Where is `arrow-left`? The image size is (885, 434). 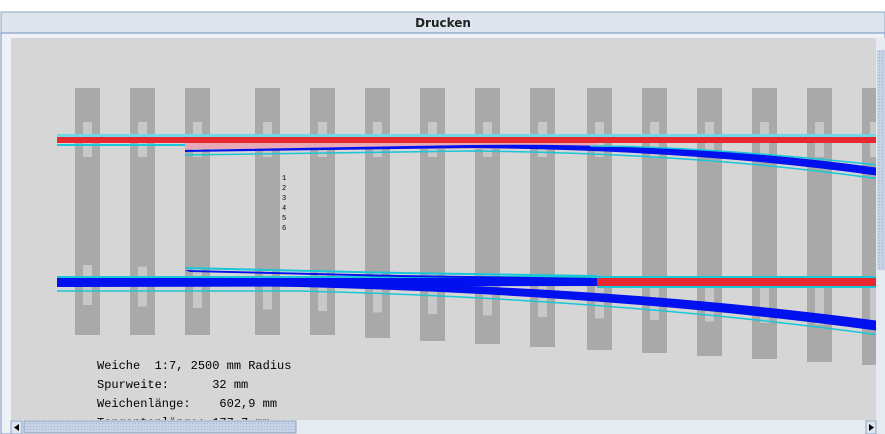 arrow-left is located at coordinates (16, 427).